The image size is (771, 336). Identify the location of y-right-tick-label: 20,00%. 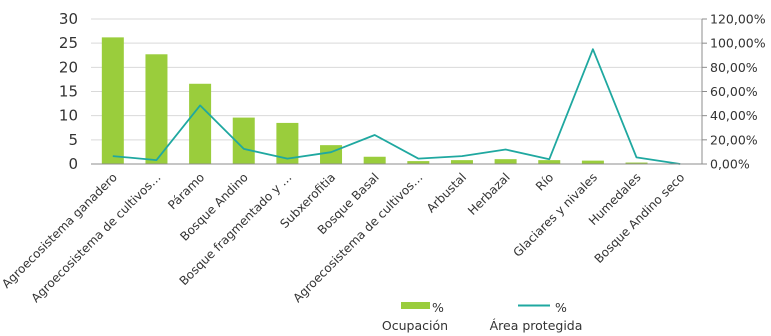
(734, 139).